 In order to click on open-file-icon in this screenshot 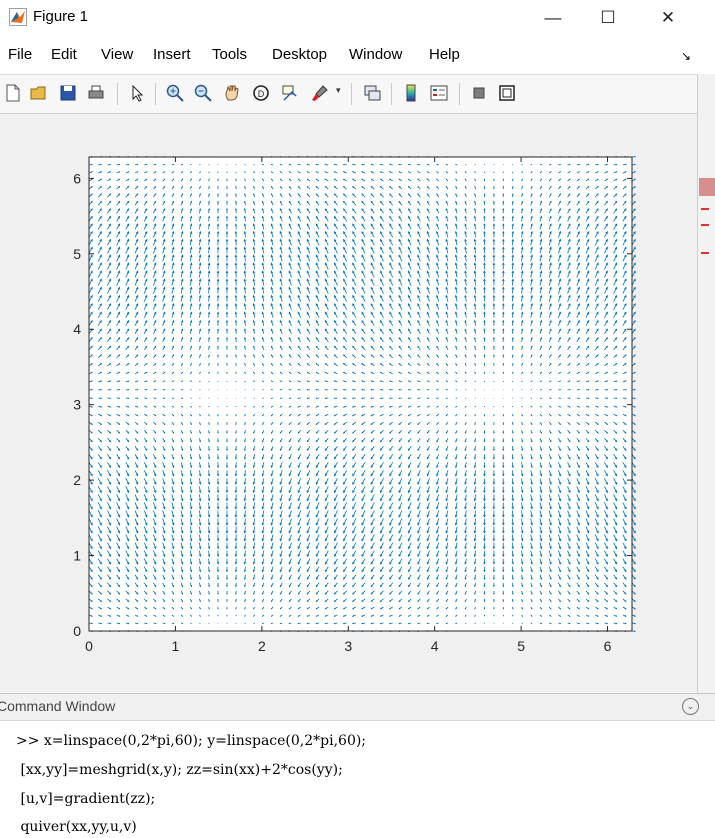, I will do `click(39, 93)`.